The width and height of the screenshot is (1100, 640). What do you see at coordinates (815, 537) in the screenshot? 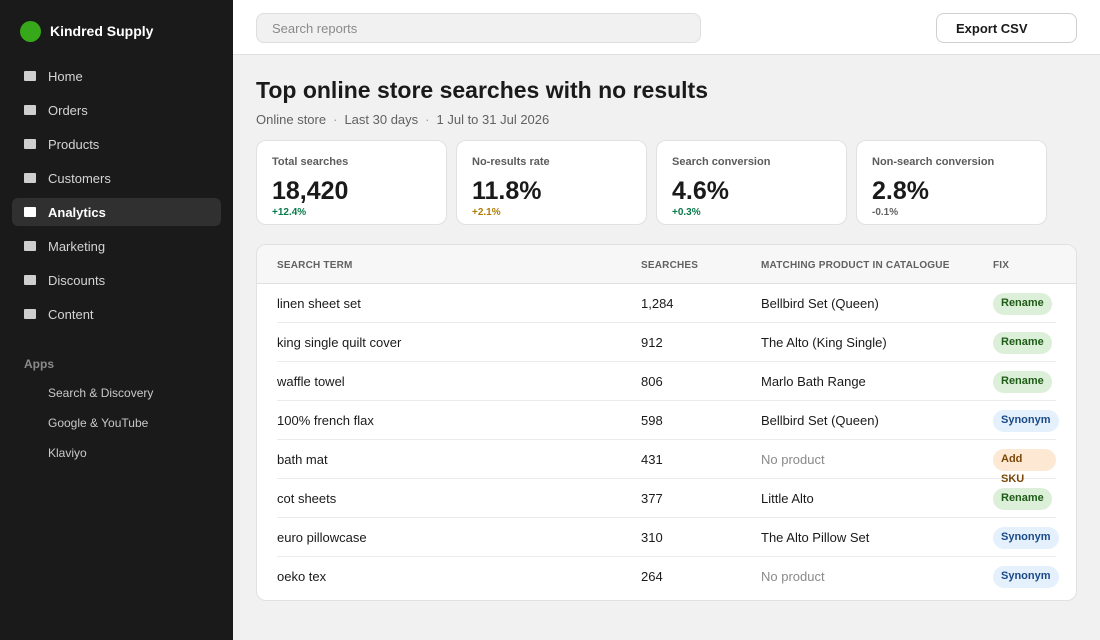
I see `matching-product-cell: The Alto Pillow Set` at bounding box center [815, 537].